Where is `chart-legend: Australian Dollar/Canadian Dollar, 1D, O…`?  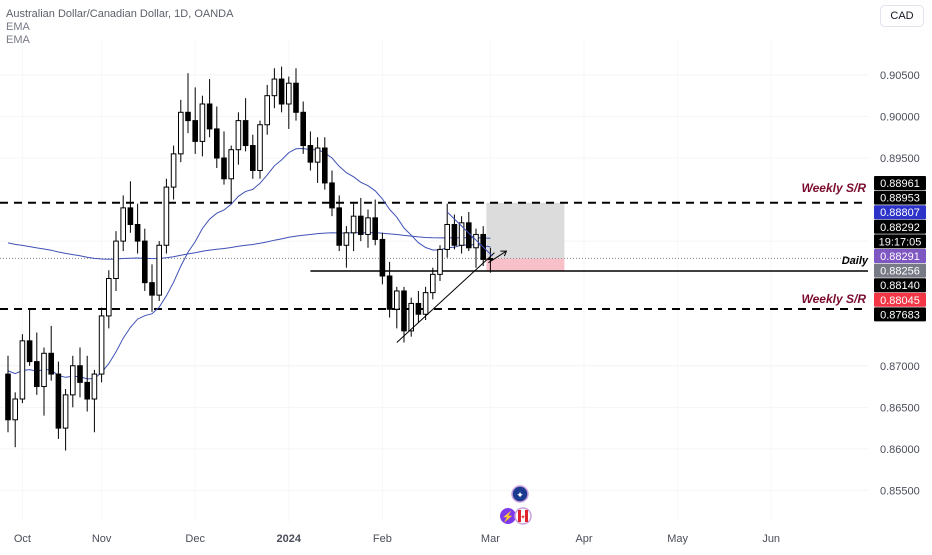 chart-legend: Australian Dollar/Canadian Dollar, 1D, O… is located at coordinates (119, 27).